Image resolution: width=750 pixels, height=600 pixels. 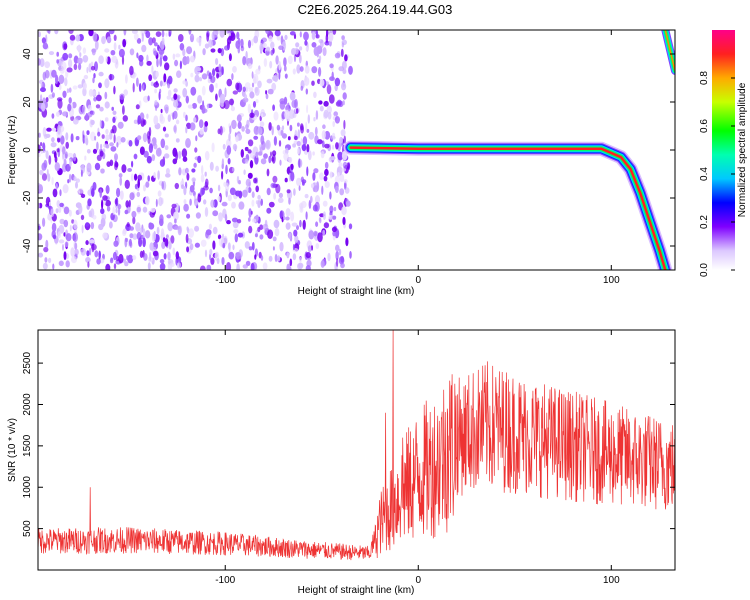 I want to click on colorbar-label: Normalized spectral amplitude, so click(x=742, y=149).